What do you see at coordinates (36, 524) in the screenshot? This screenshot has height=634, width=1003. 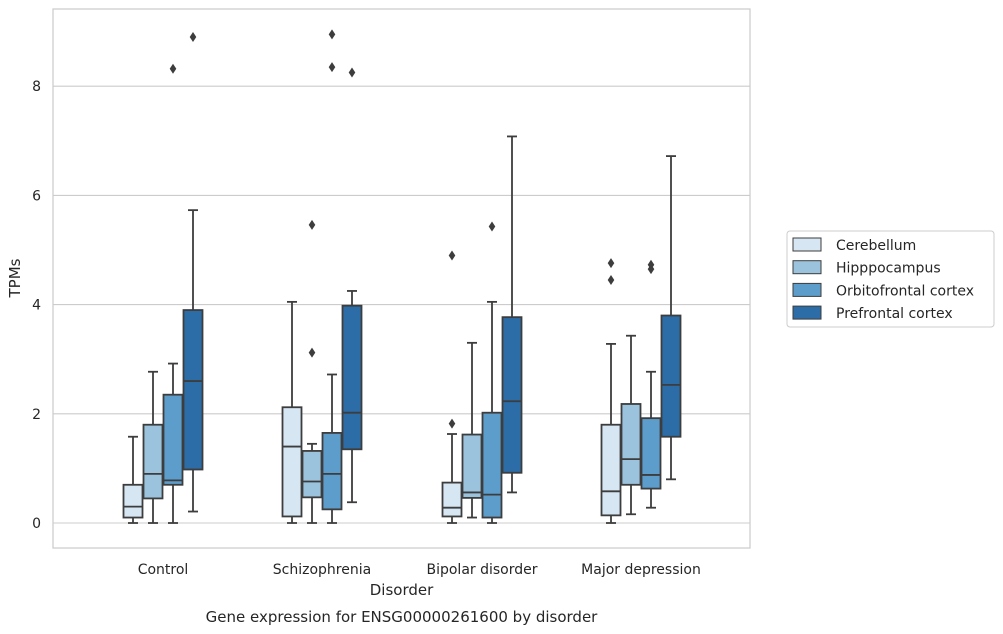 I see `y-tick-label-0: 0` at bounding box center [36, 524].